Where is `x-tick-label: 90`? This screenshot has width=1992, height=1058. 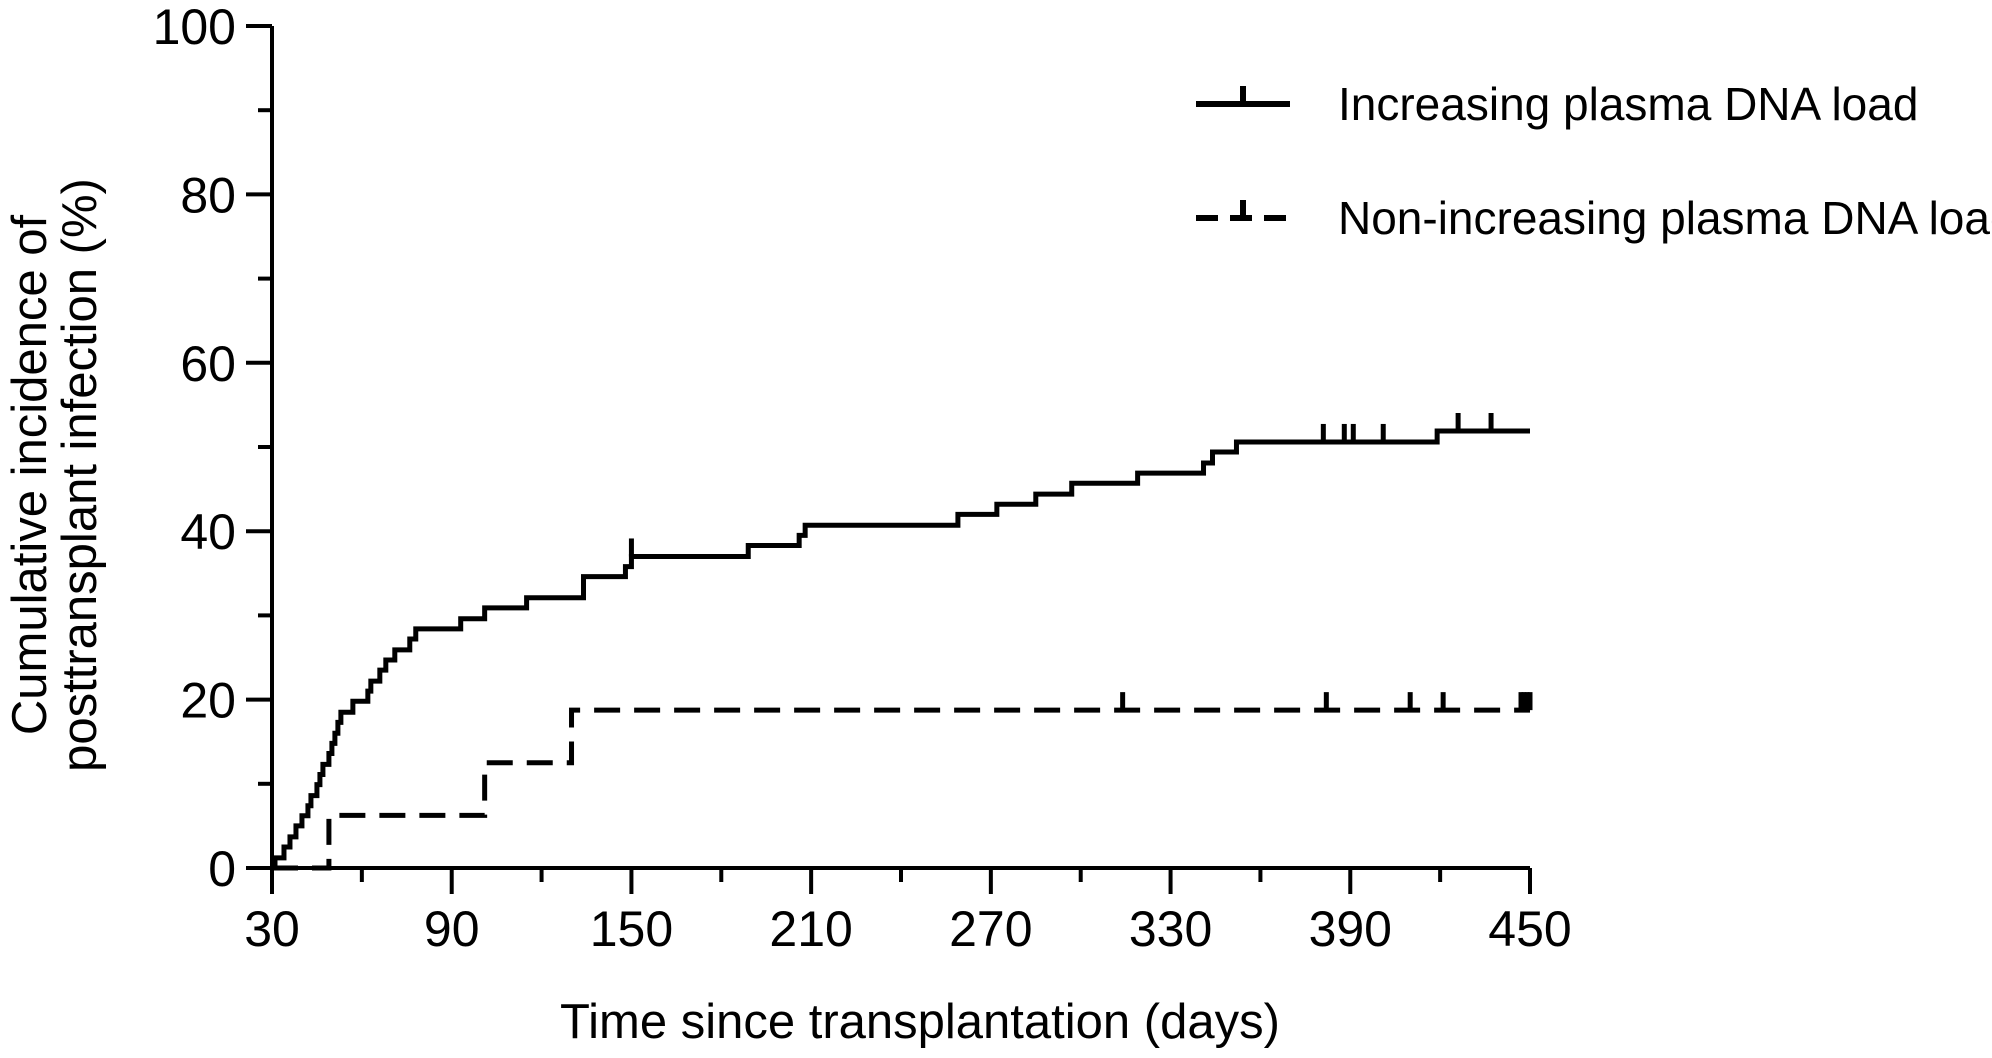 x-tick-label: 90 is located at coordinates (452, 929).